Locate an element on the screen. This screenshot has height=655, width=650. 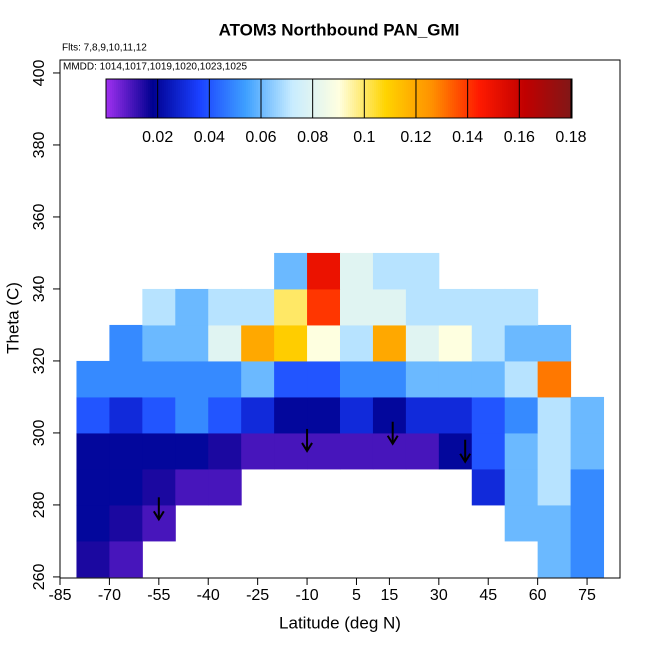
x-tick-label: 15 is located at coordinates (390, 595).